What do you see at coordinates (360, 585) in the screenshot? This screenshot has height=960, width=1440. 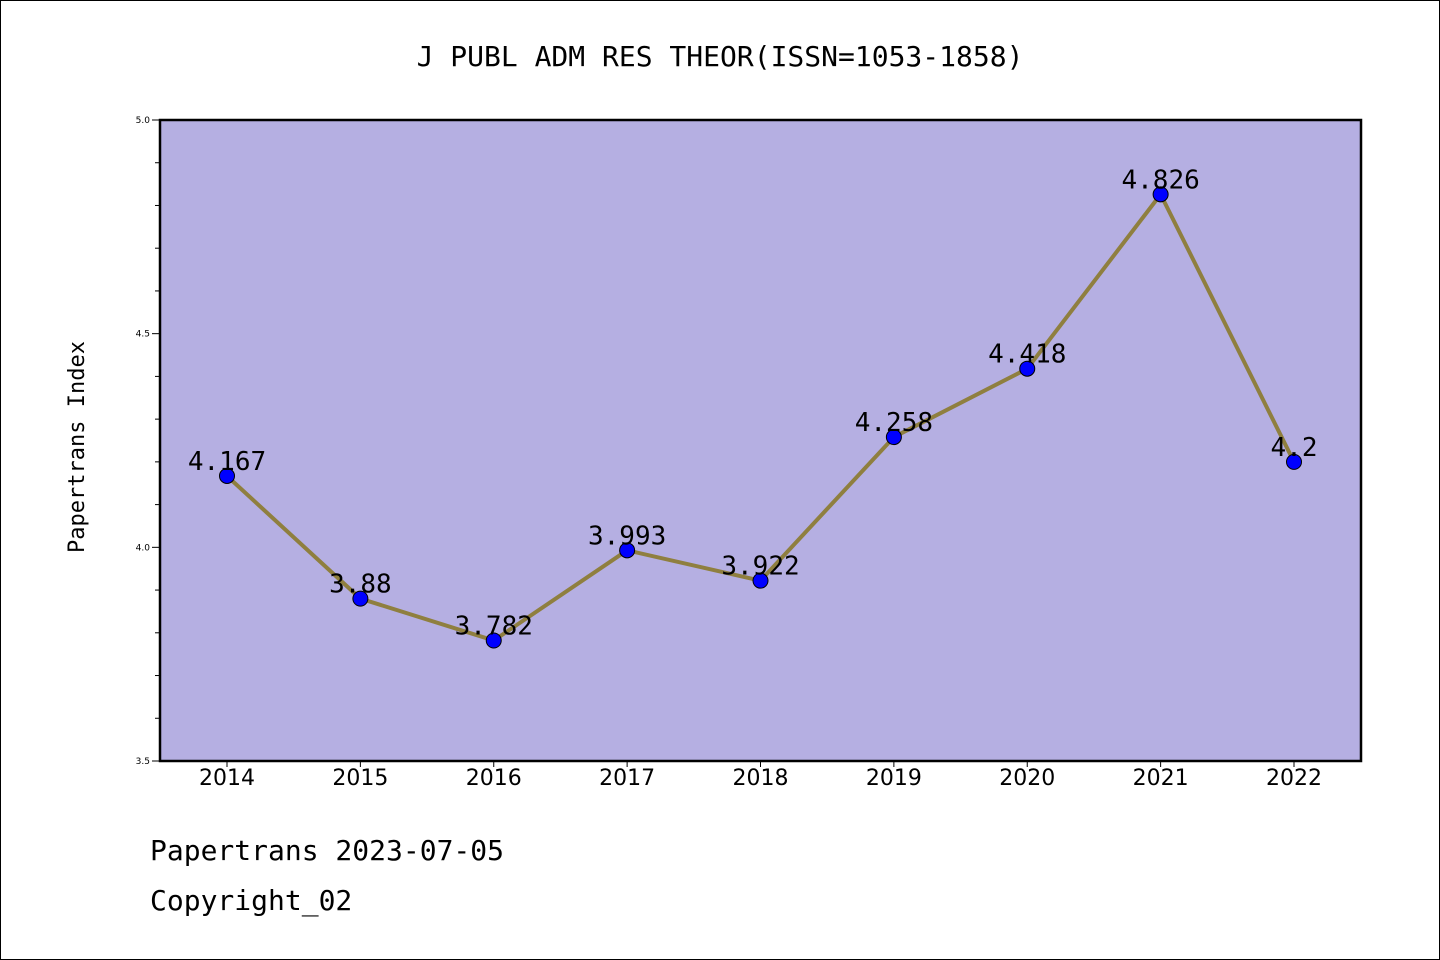 I see `data-label: 3.88` at bounding box center [360, 585].